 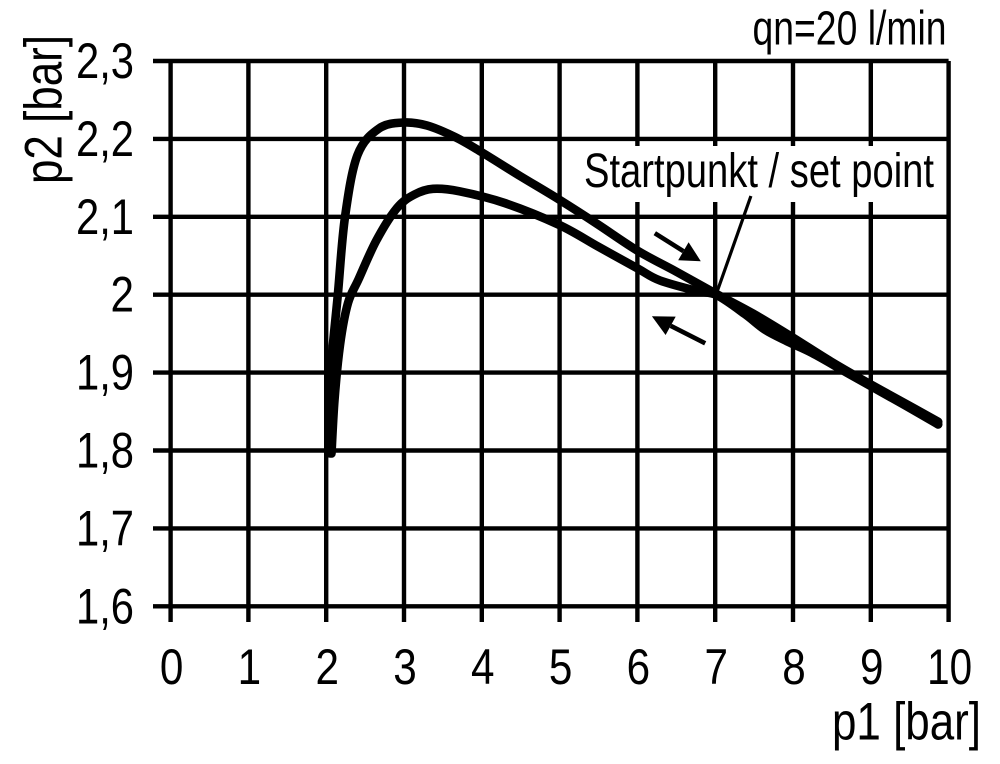 I want to click on svg-text: p2 [bar], so click(x=44, y=109).